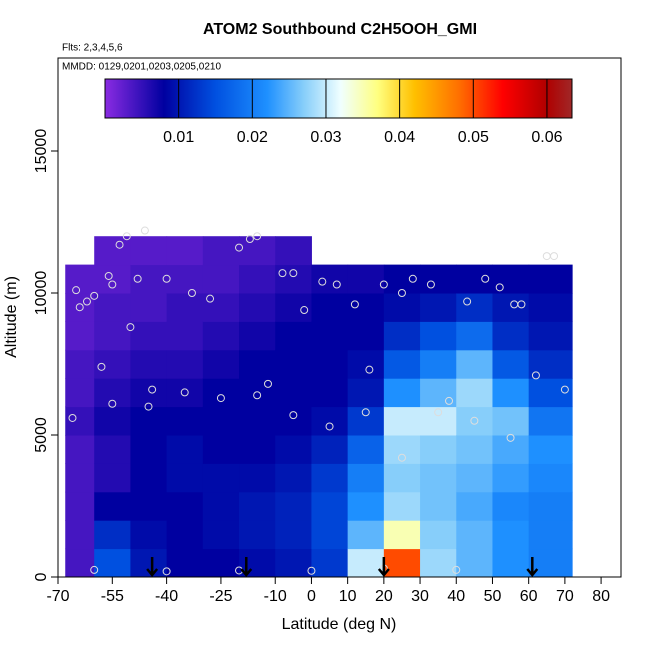 This screenshot has width=650, height=655. Describe the element at coordinates (166, 596) in the screenshot. I see `x-tick-label: -40` at that location.